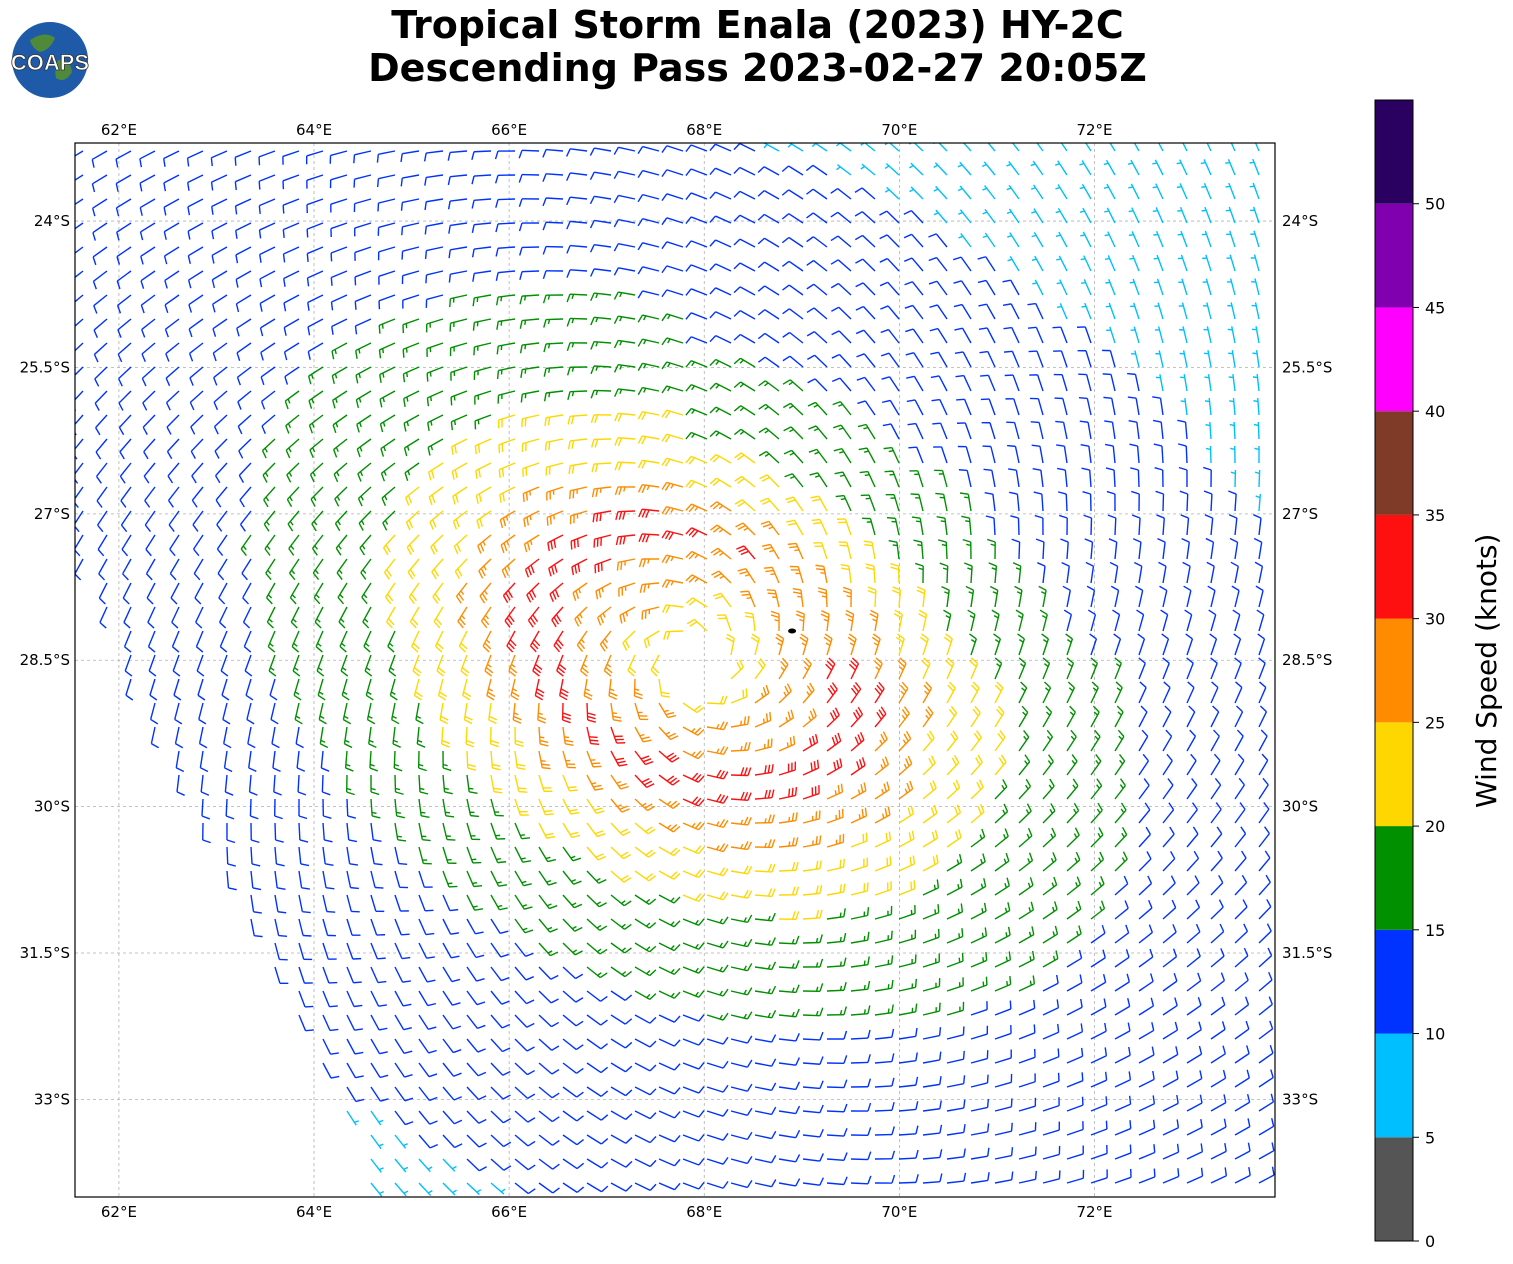  Describe the element at coordinates (1300, 221) in the screenshot. I see `right-lat-tick-0: 24°S` at that location.